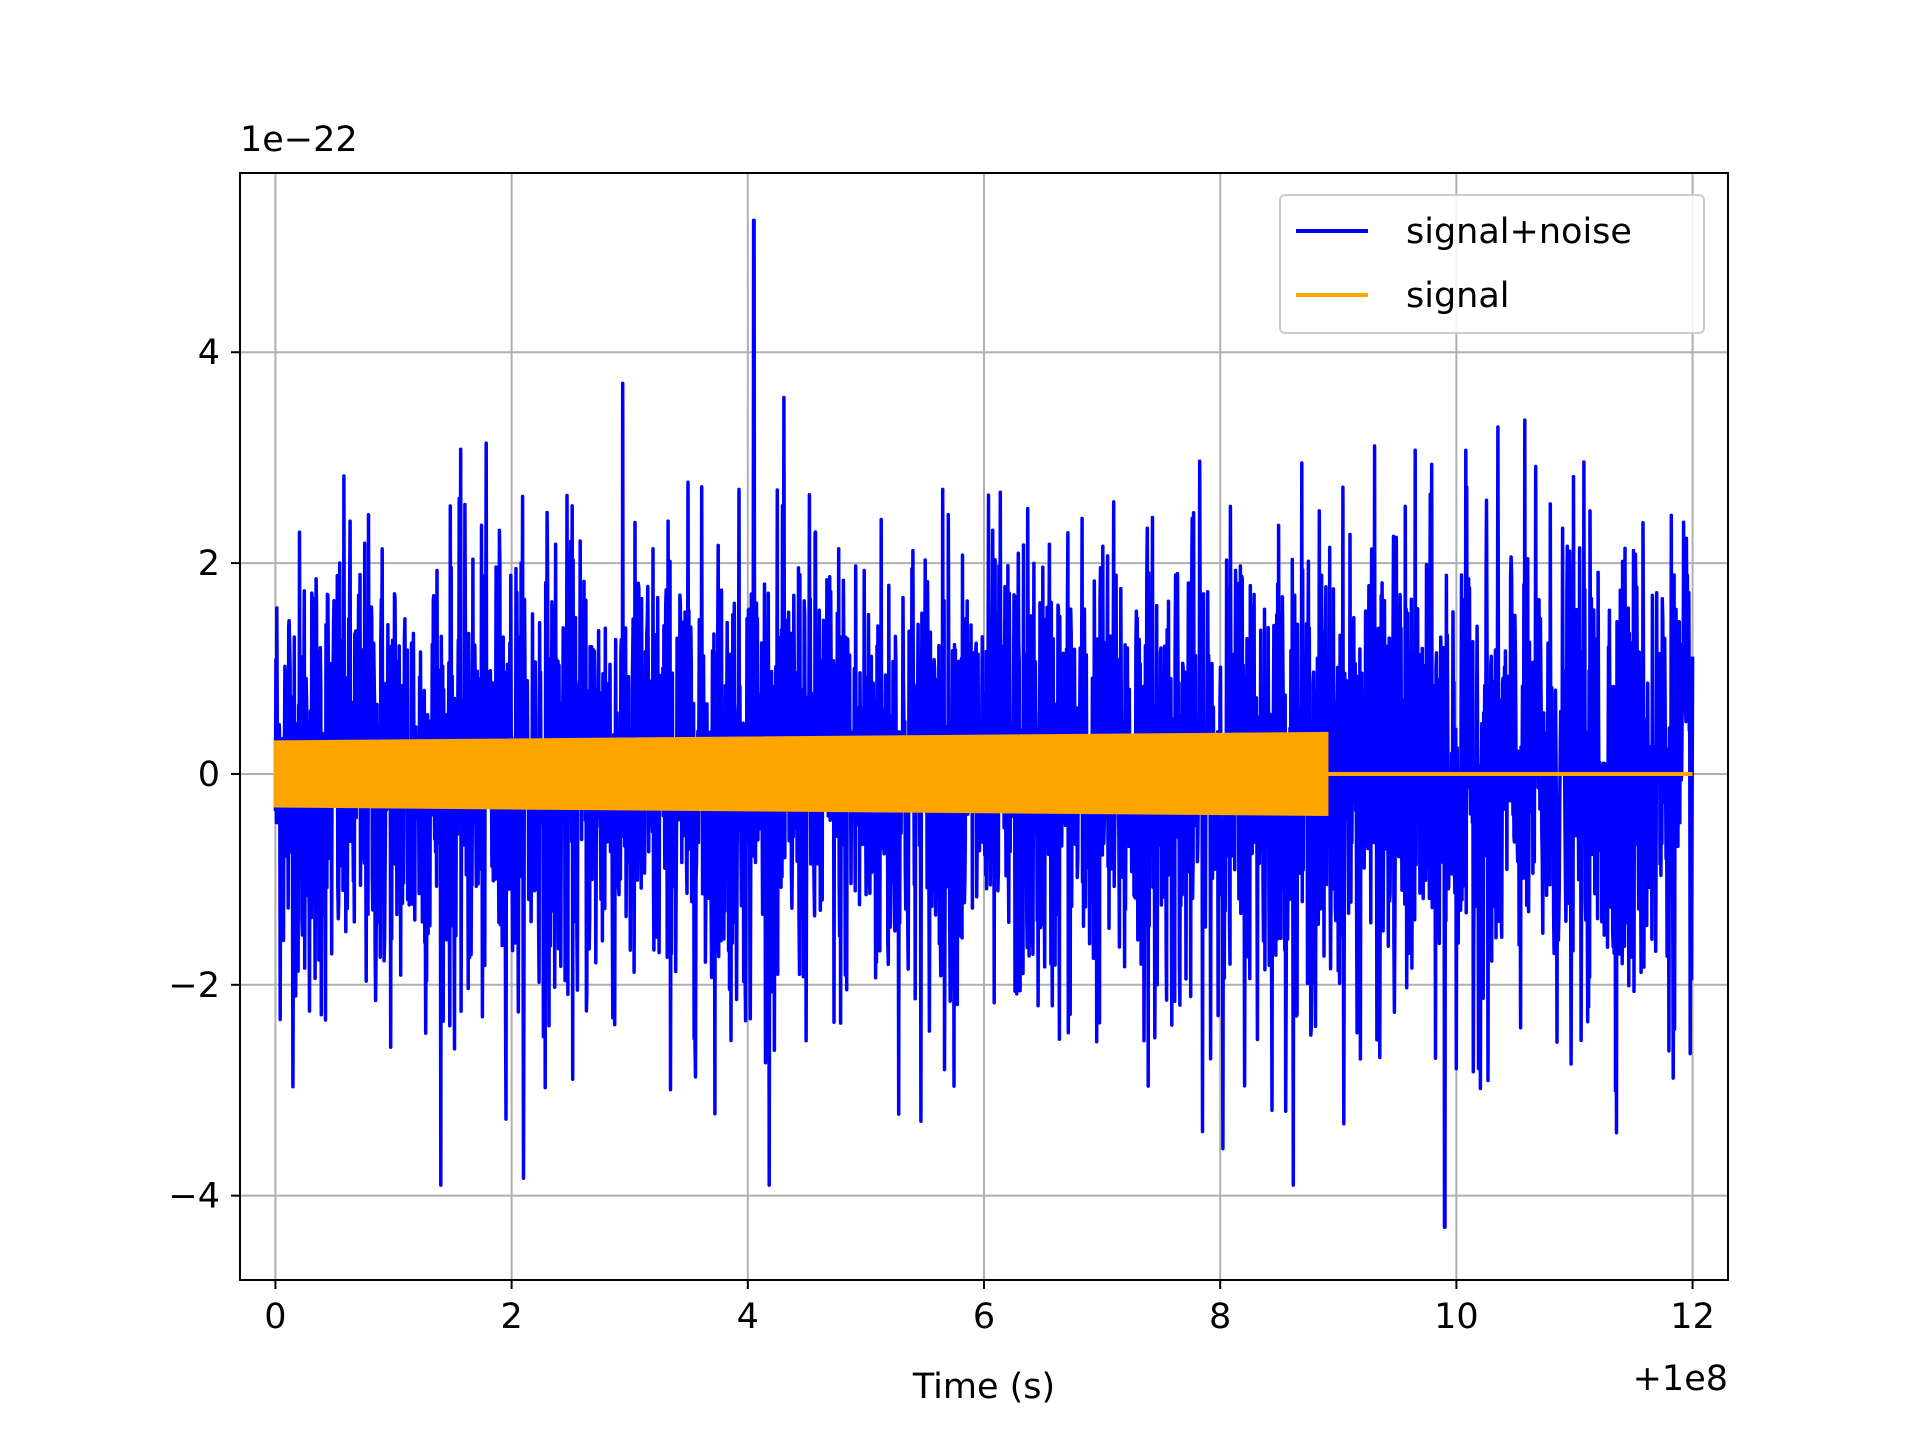 This screenshot has height=1440, width=1920. Describe the element at coordinates (511, 1317) in the screenshot. I see `x-tick-label: 2` at that location.